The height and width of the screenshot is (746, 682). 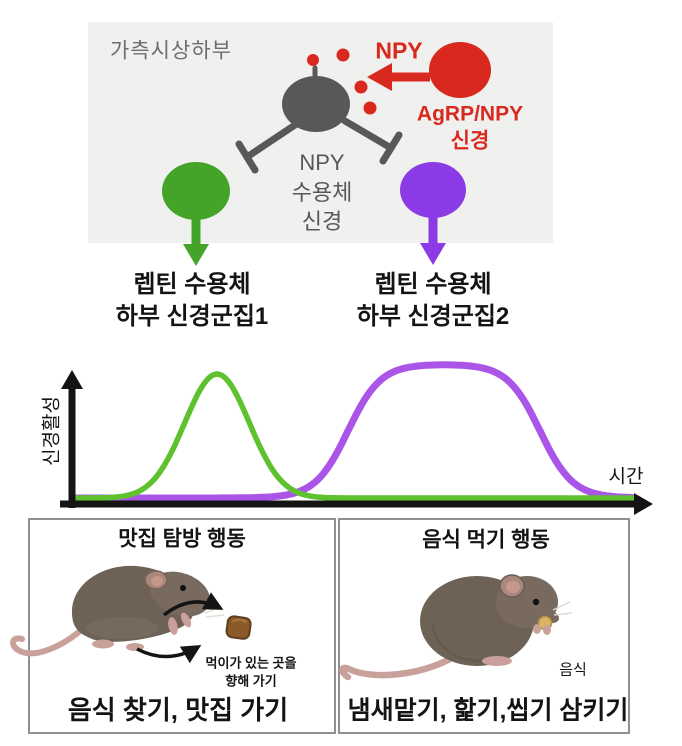 I want to click on x-axis-label: 시간, so click(x=626, y=477).